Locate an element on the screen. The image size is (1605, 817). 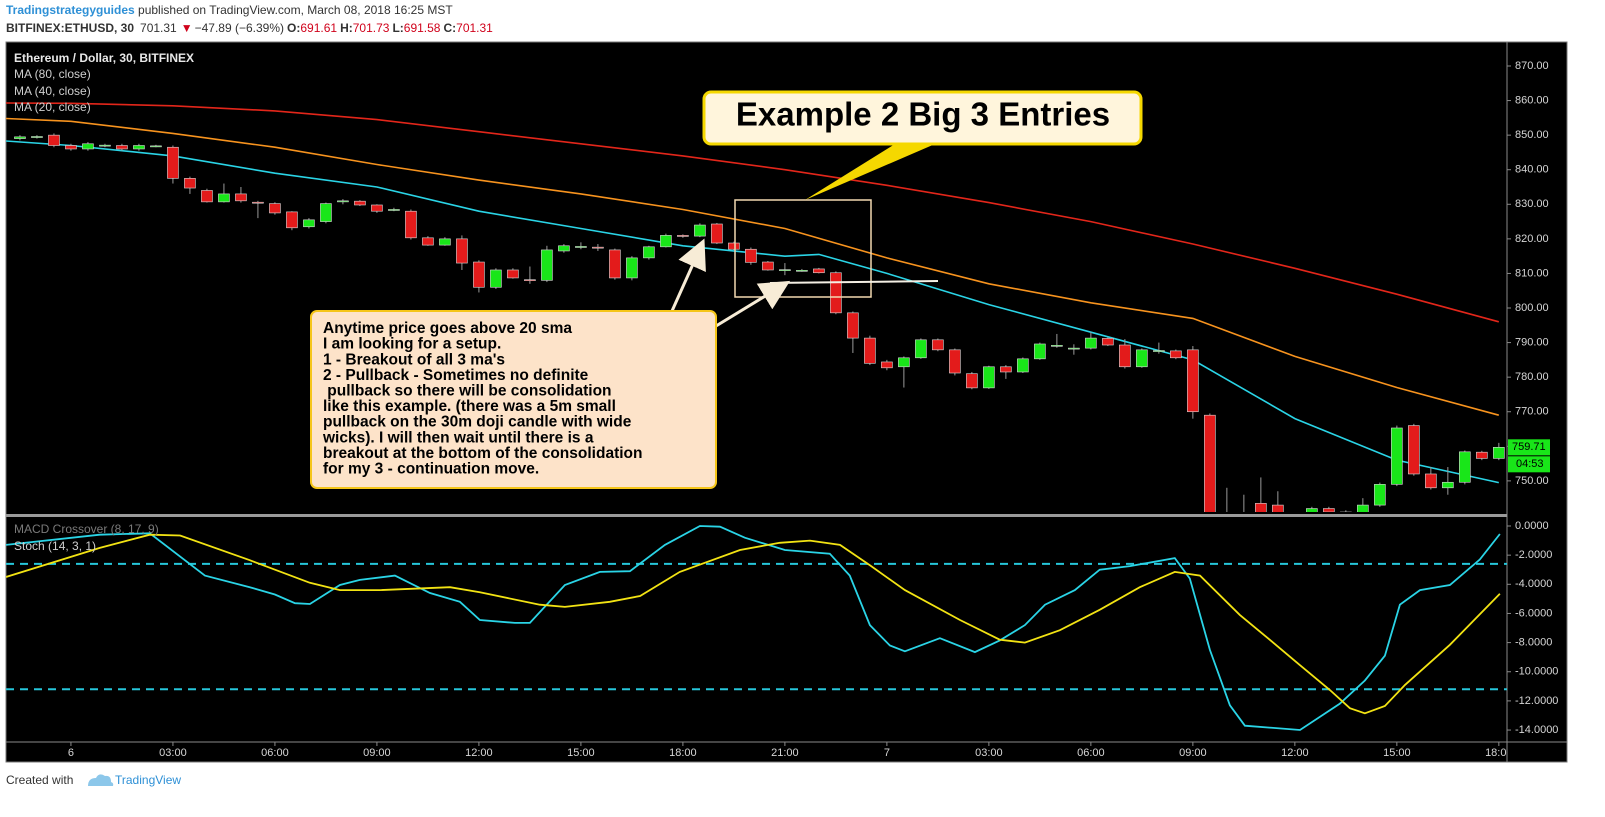
countdown-box is located at coordinates (1529, 464).